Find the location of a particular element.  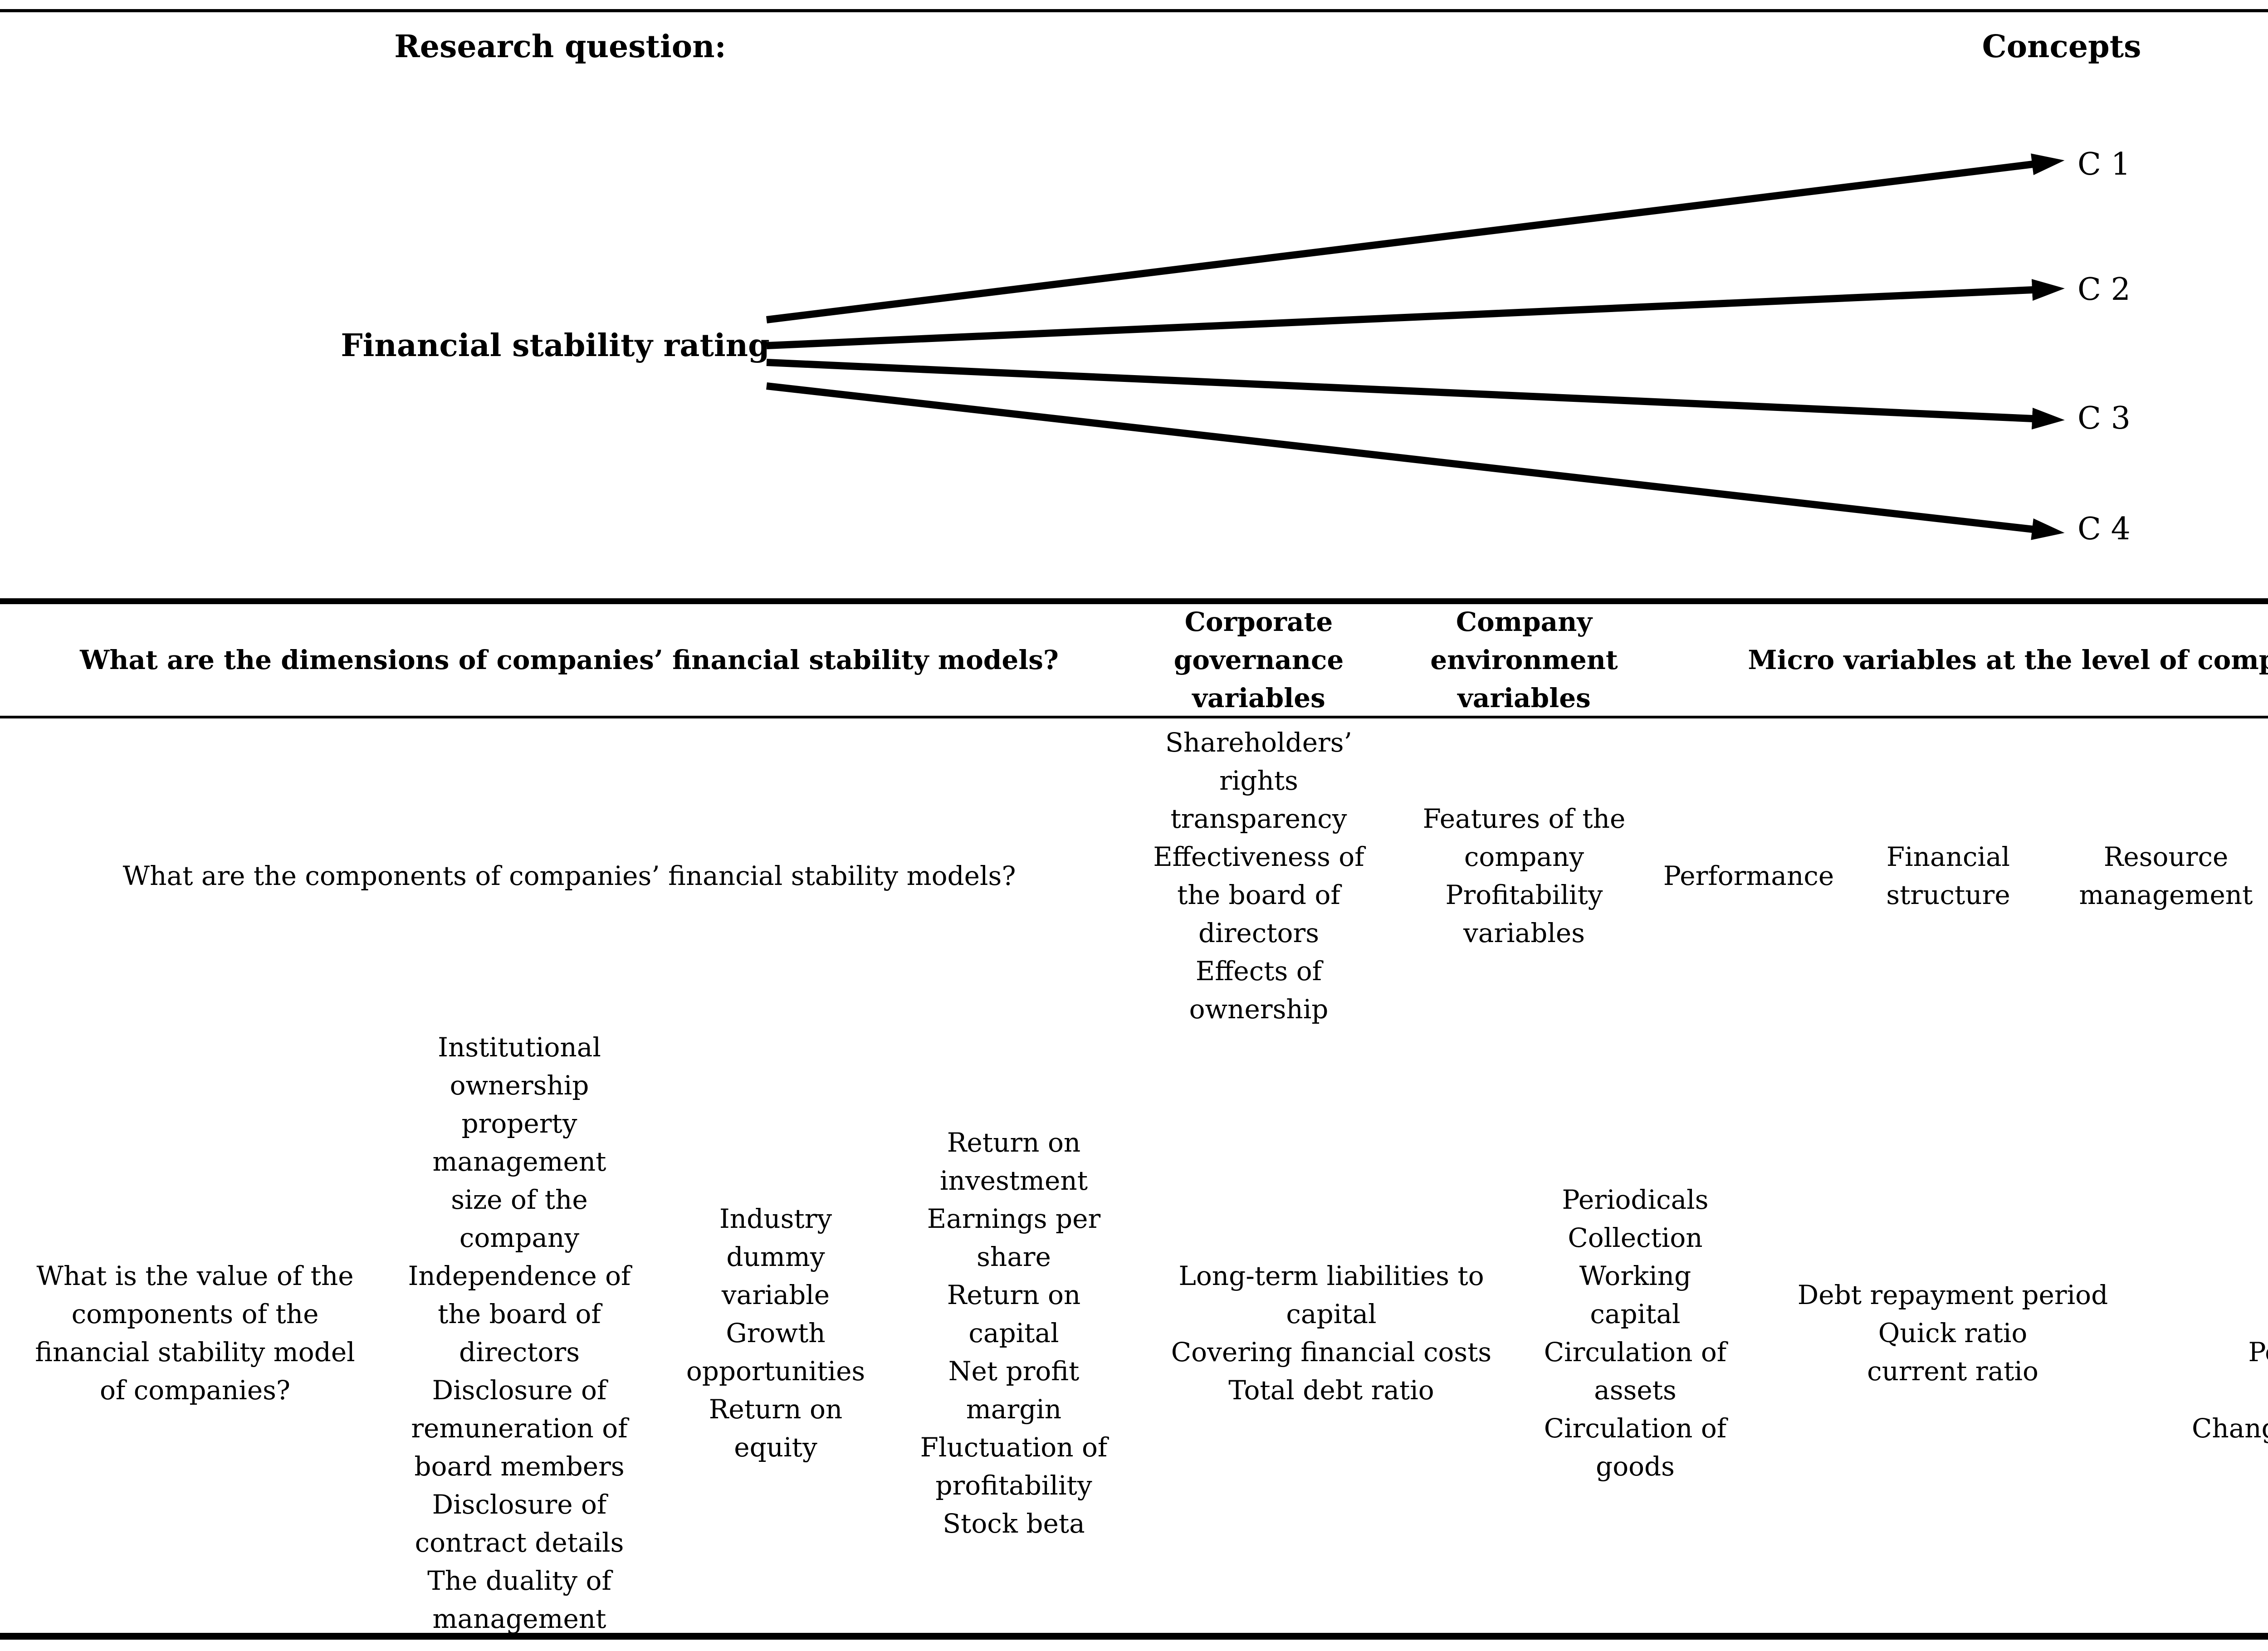

header-bottom-rule is located at coordinates (1134, 717).